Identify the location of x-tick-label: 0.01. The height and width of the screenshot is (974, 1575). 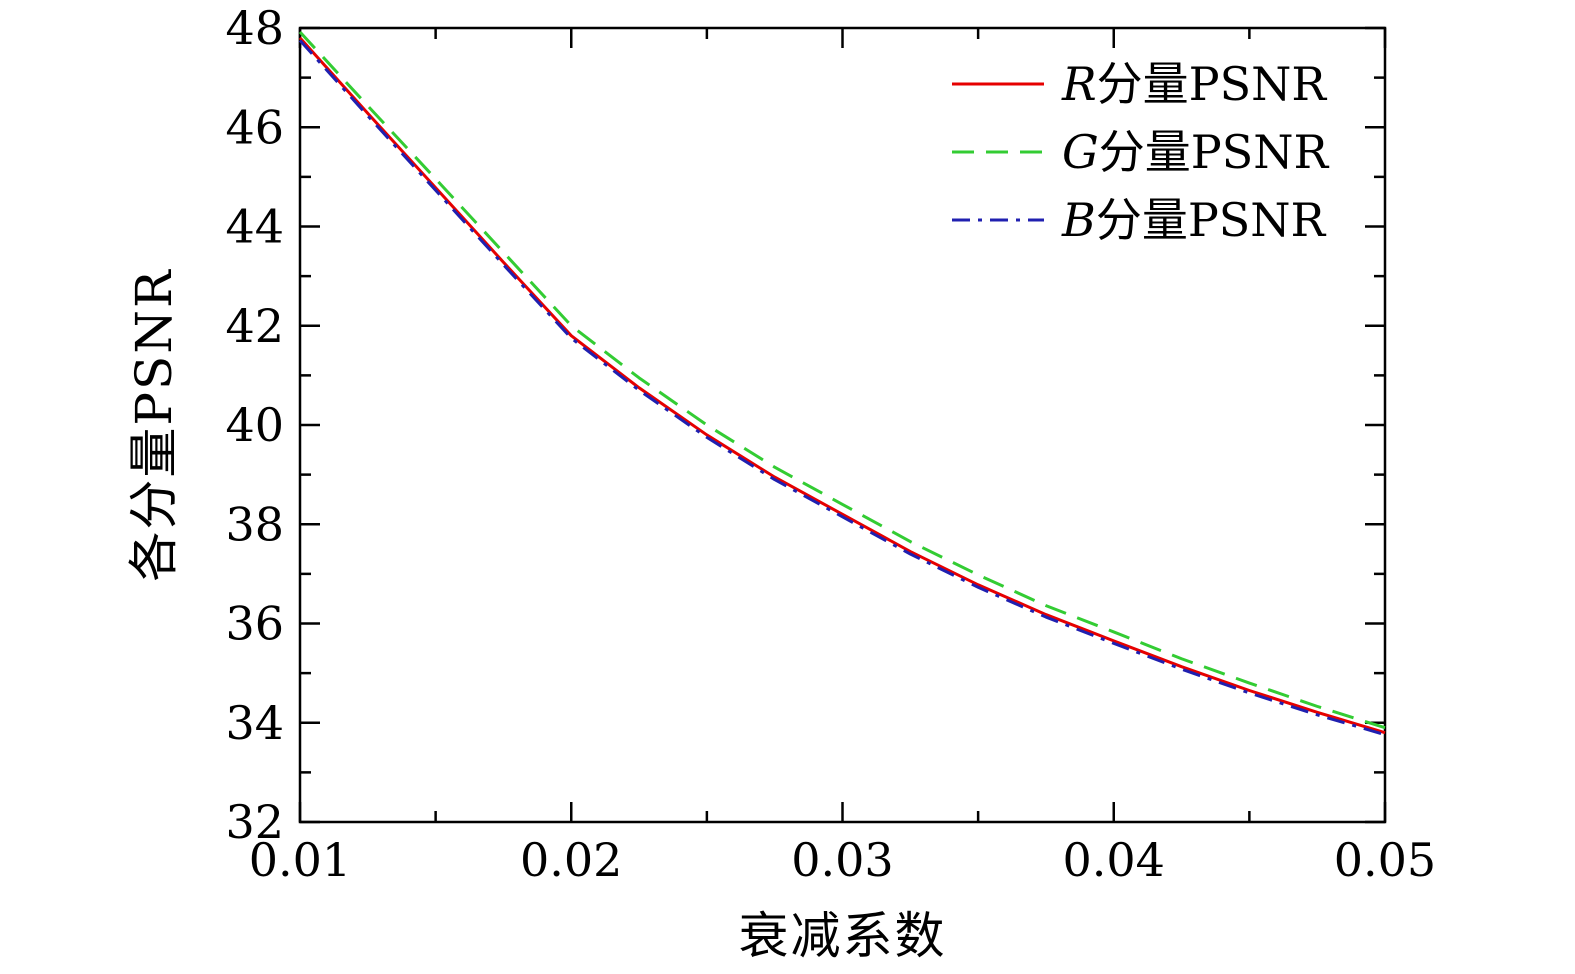
(300, 860).